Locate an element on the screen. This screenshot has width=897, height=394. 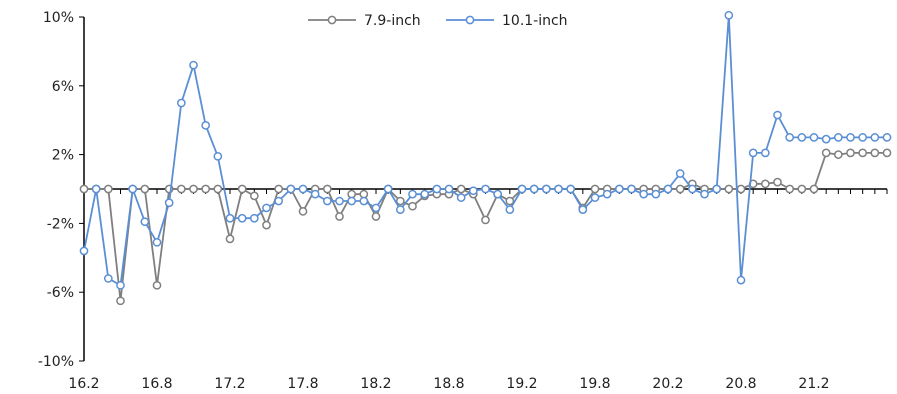
x-tick-label: 20.2 is located at coordinates (667, 384).